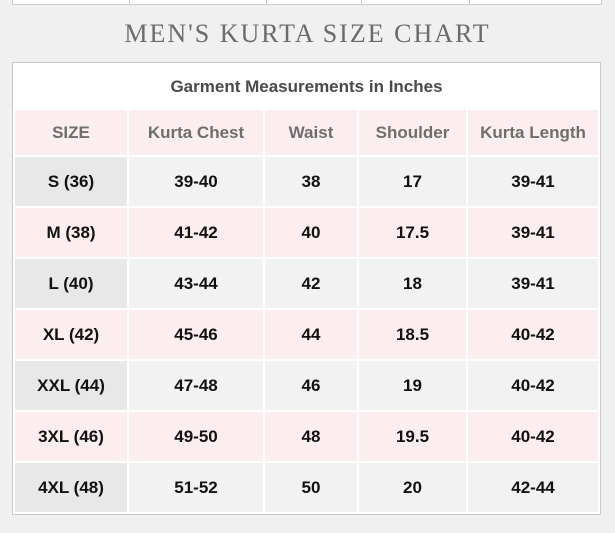 The width and height of the screenshot is (615, 533). Describe the element at coordinates (311, 487) in the screenshot. I see `cell-waist: 50` at that location.